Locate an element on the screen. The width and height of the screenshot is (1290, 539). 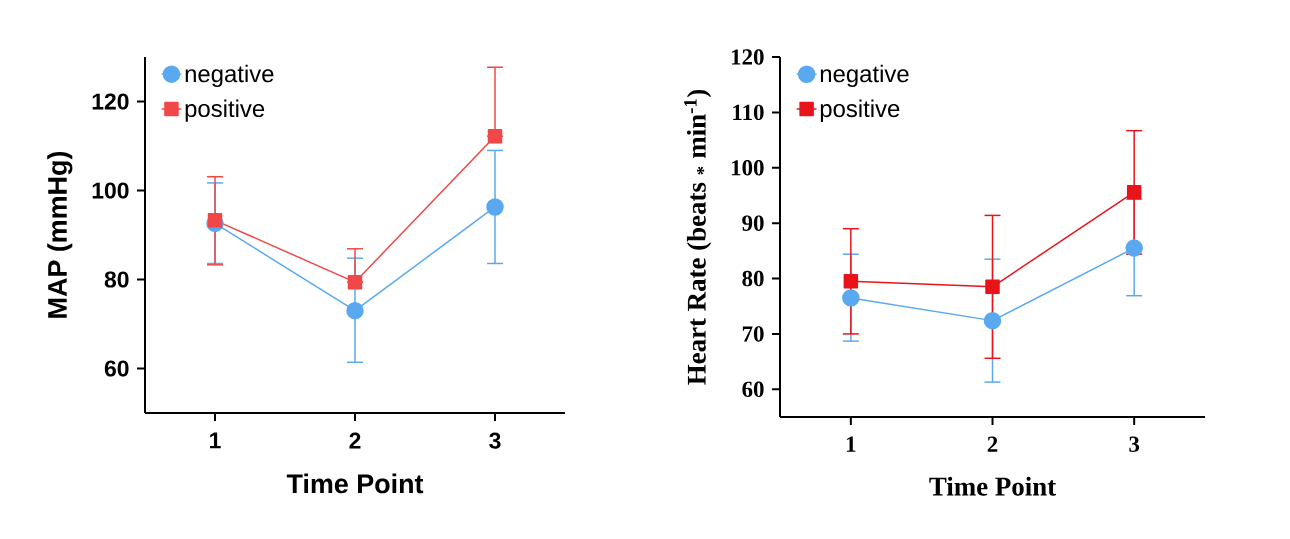
y-axis-title: MAP (mmHg) is located at coordinates (60, 234).